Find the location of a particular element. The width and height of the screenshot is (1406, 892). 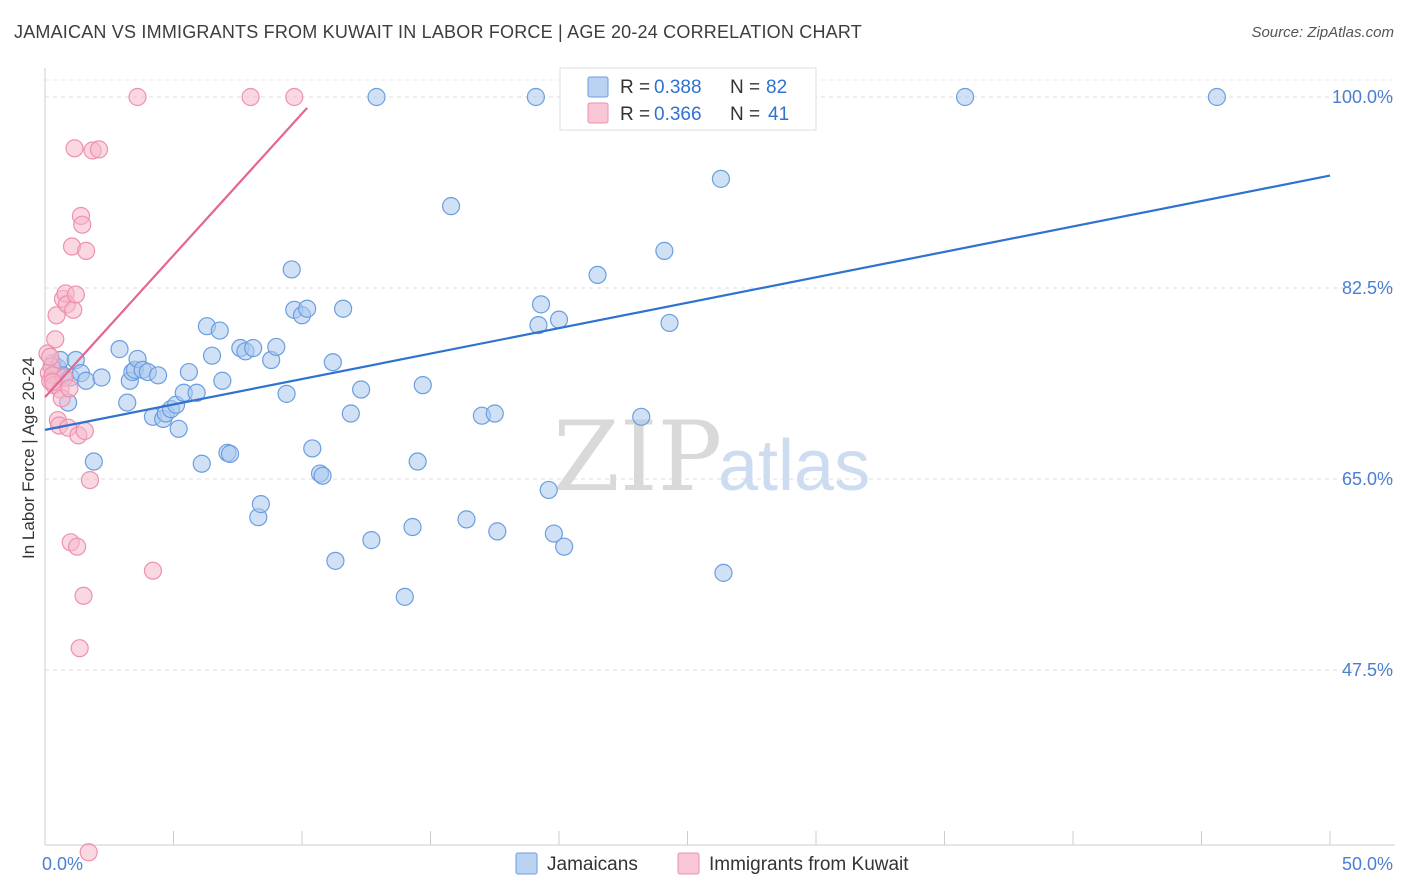

legend-n-value-kuwait: 41 is located at coordinates (778, 114).